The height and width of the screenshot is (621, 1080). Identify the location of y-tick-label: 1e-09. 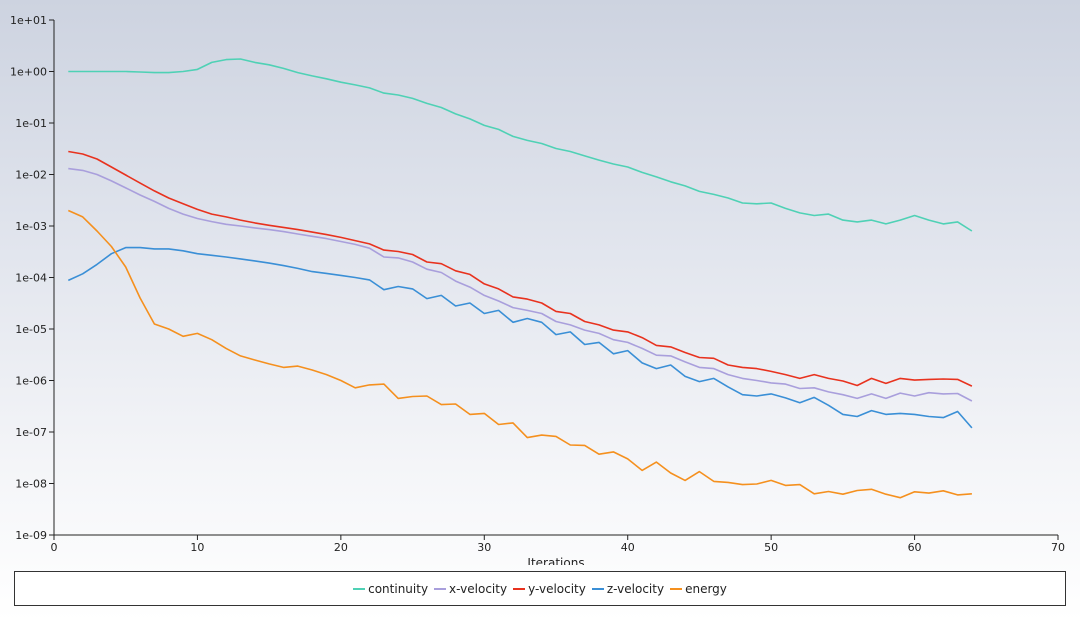
(31, 535).